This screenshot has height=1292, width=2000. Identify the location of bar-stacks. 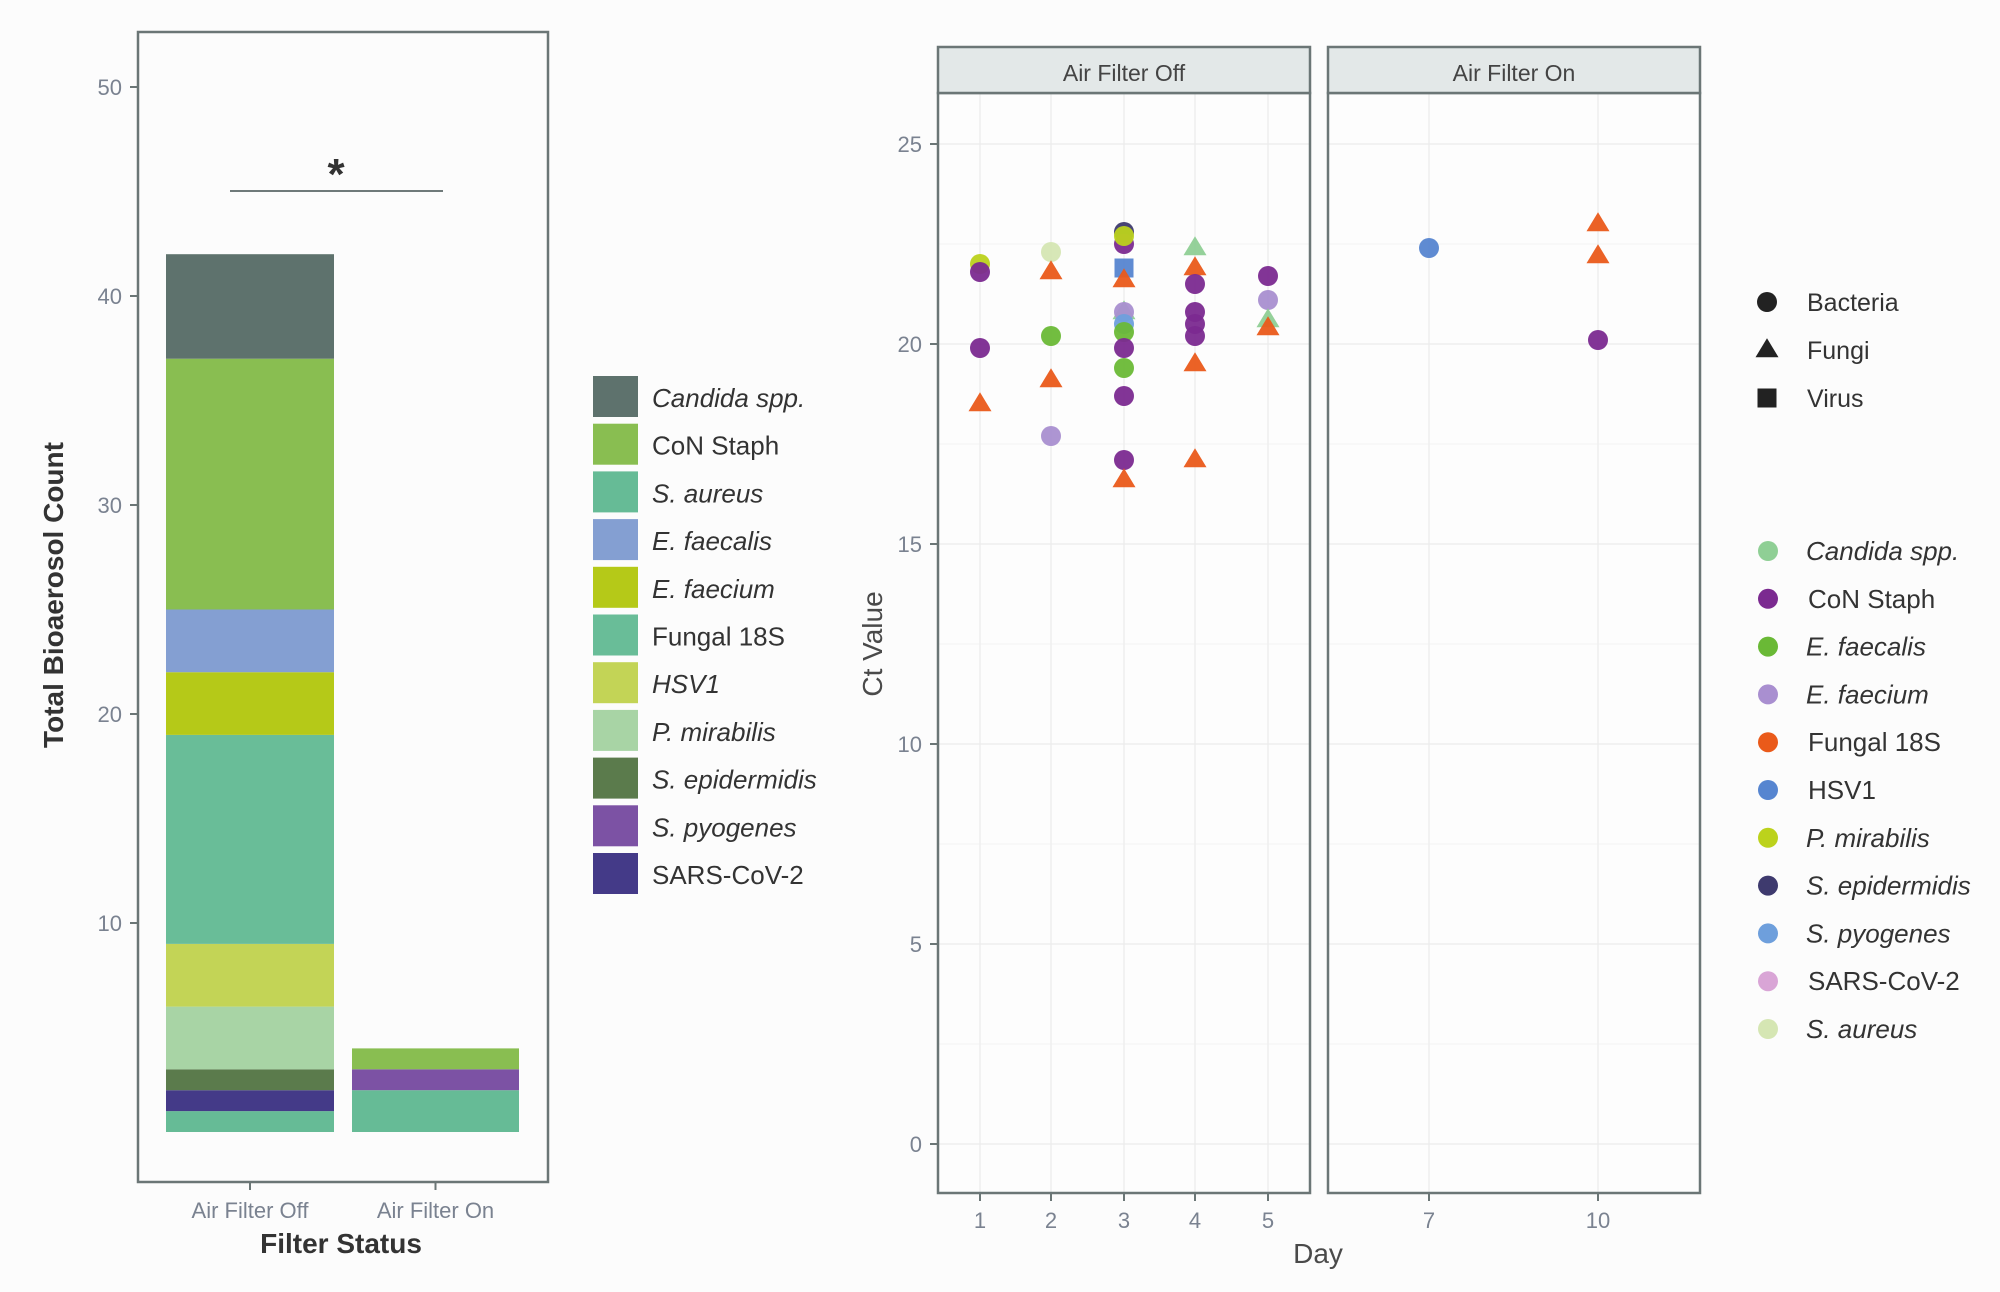
(342, 693).